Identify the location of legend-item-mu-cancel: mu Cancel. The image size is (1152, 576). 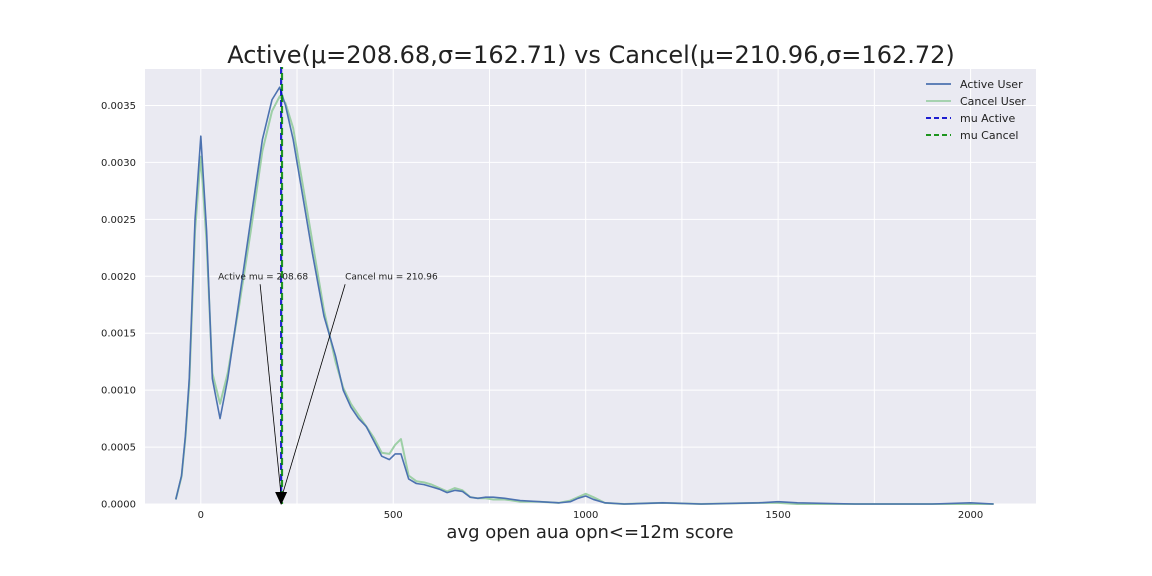
(972, 135).